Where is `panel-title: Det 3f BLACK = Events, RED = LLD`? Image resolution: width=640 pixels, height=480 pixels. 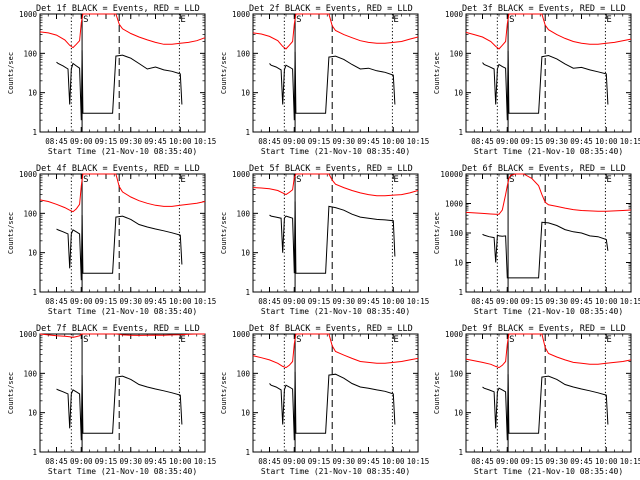
panel-title: Det 3f BLACK = Events, RED = LLD is located at coordinates (544, 9).